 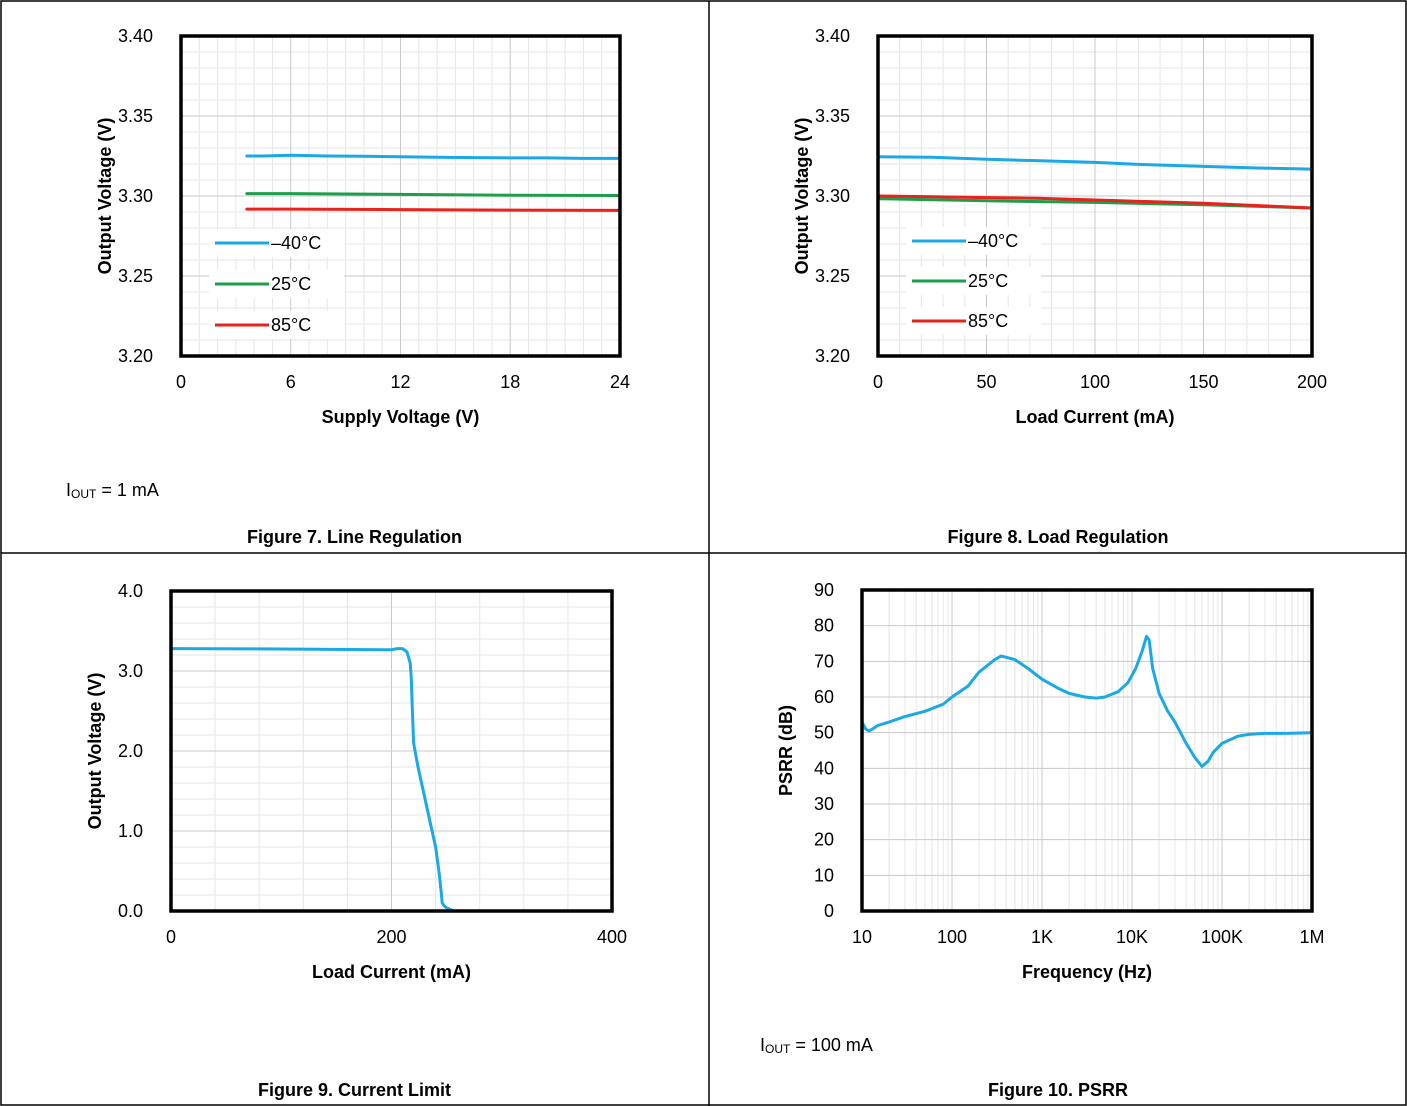 I want to click on x-tick-label: 10K, so click(x=1132, y=937).